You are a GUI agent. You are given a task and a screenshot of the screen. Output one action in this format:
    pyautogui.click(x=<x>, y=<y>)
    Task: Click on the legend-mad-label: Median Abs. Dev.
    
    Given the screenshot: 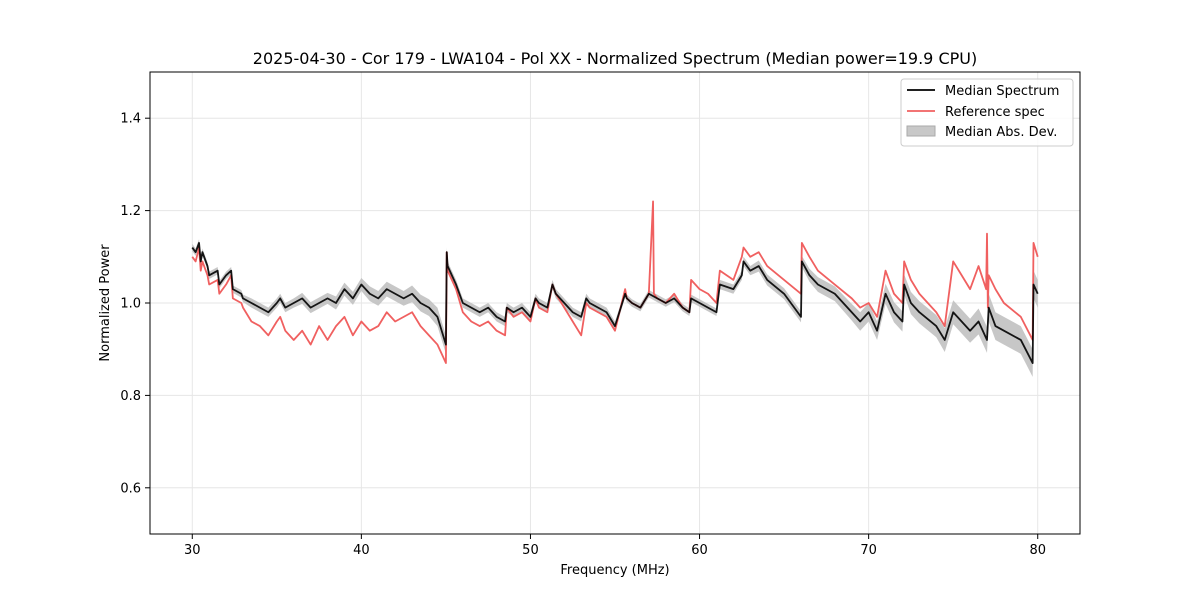 What is the action you would take?
    pyautogui.click(x=1001, y=132)
    